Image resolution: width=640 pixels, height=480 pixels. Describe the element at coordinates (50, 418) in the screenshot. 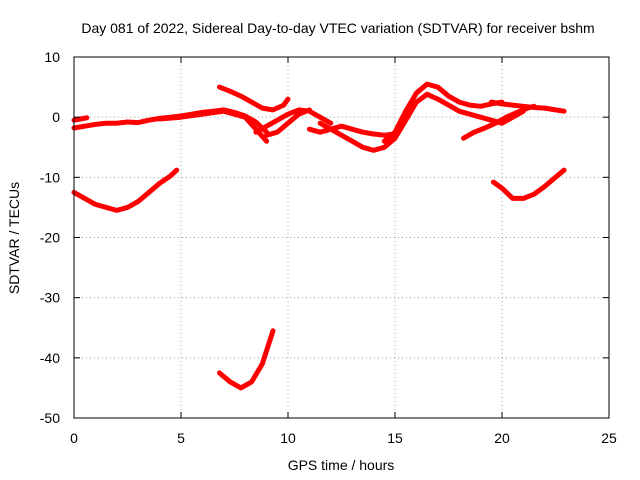

I see `y-tick-label: -50` at that location.